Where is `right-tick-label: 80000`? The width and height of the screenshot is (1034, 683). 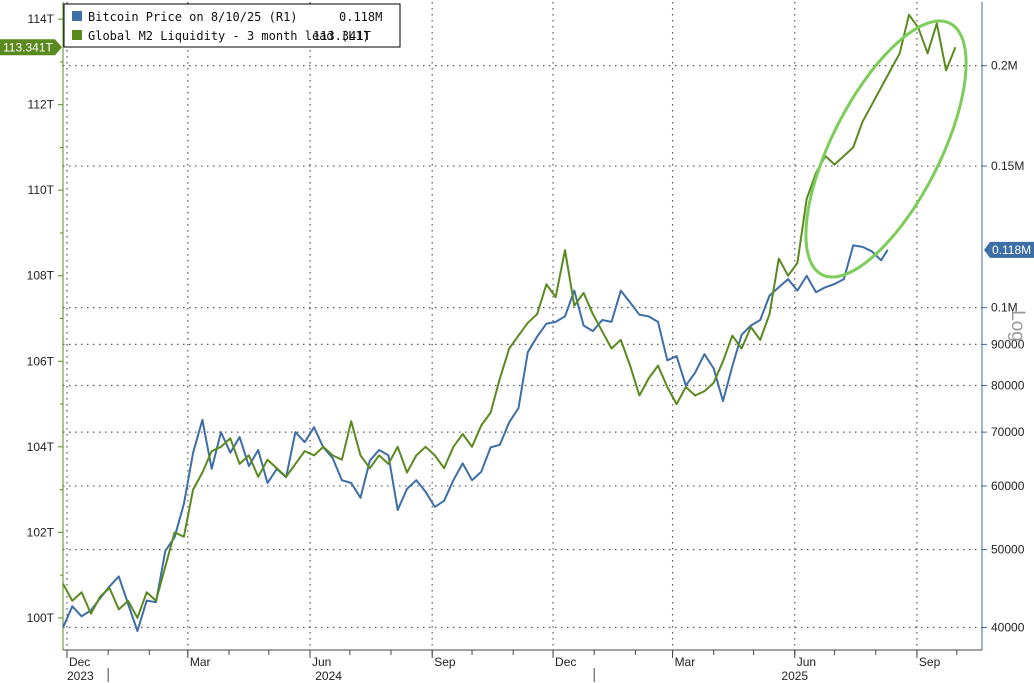
right-tick-label: 80000 is located at coordinates (1008, 386).